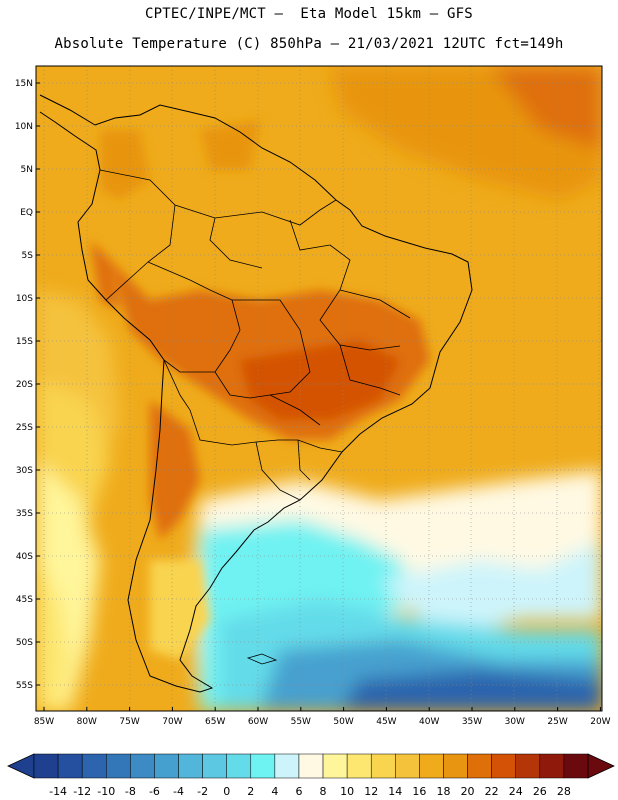 The image size is (618, 800). I want to click on lon-tick-label: 25W, so click(557, 722).